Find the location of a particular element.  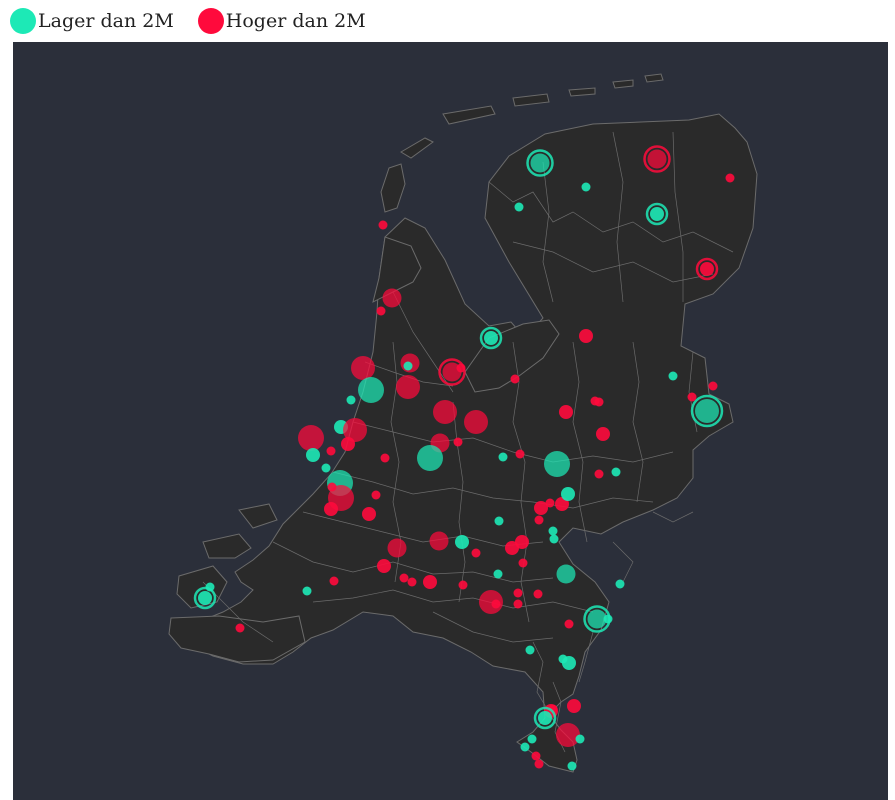

rottumeroog-island is located at coordinates (623, 84).